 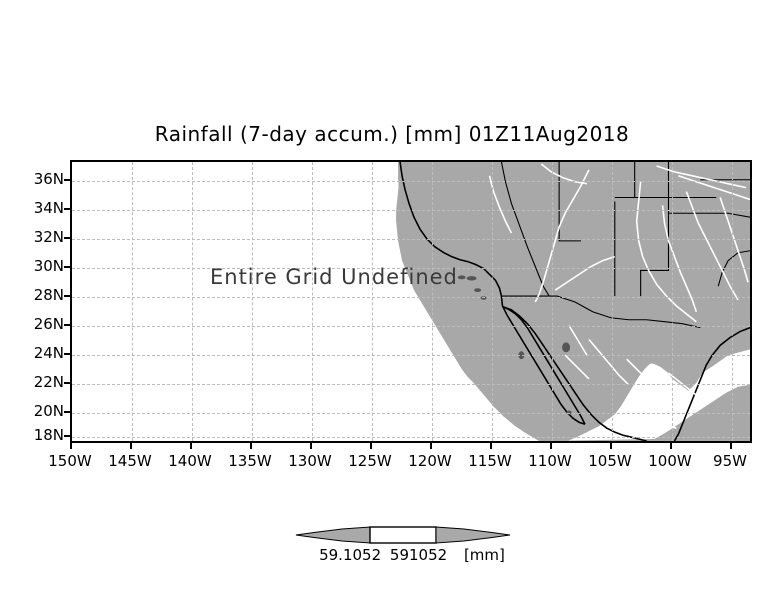 I want to click on island-catalina, so click(x=478, y=290).